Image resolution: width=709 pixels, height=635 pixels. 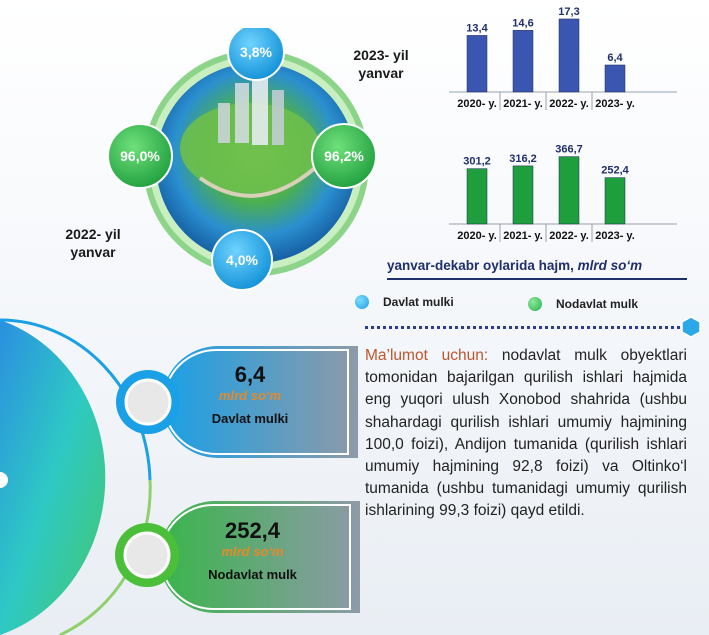 What do you see at coordinates (480, 265) in the screenshot?
I see `caption-main: yanvar-dekabr oylarida hajm,` at bounding box center [480, 265].